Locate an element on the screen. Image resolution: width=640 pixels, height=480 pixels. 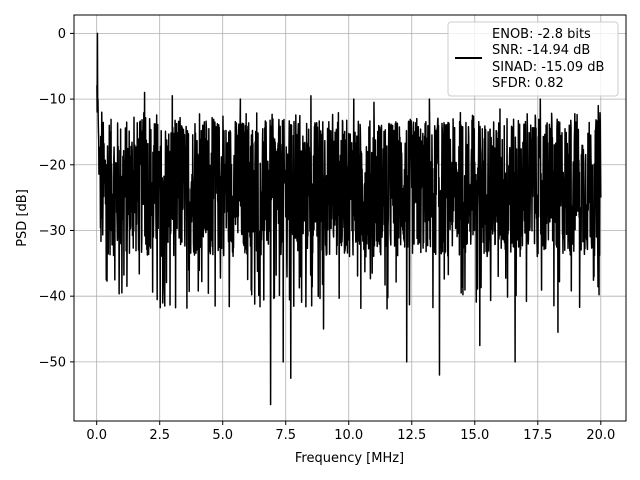
y-tick-label: 0 is located at coordinates (62, 34).